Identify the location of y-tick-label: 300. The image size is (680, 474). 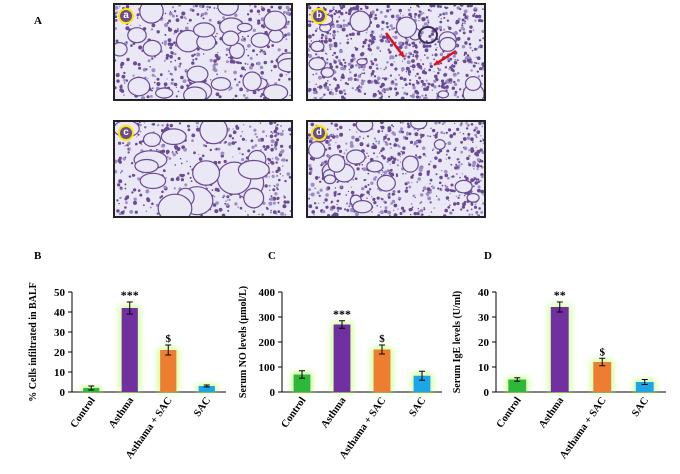
(267, 318).